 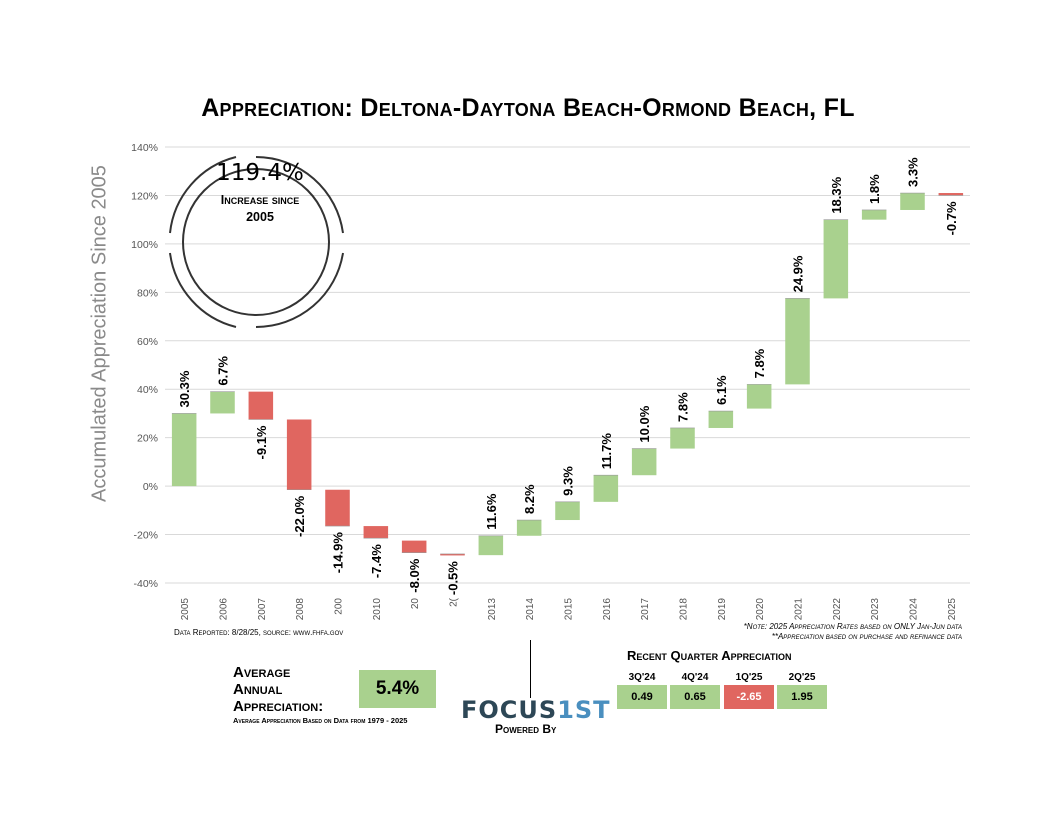 What do you see at coordinates (397, 689) in the screenshot?
I see `average-value-box: 5.4%` at bounding box center [397, 689].